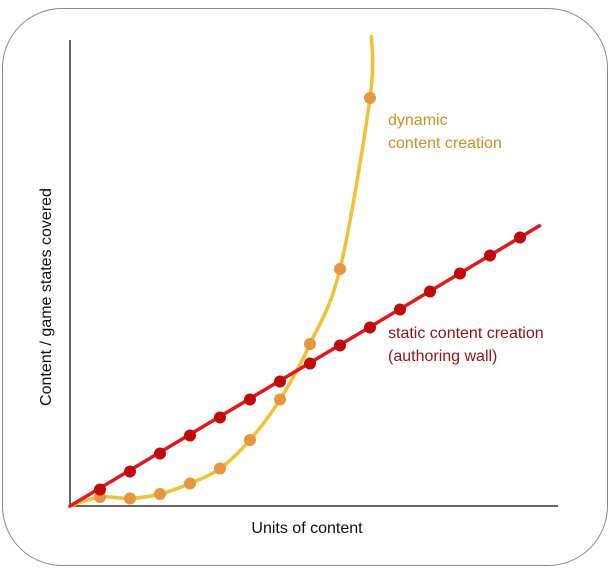  Describe the element at coordinates (445, 143) in the screenshot. I see `dynamic-series-label-line-2: content creation` at that location.